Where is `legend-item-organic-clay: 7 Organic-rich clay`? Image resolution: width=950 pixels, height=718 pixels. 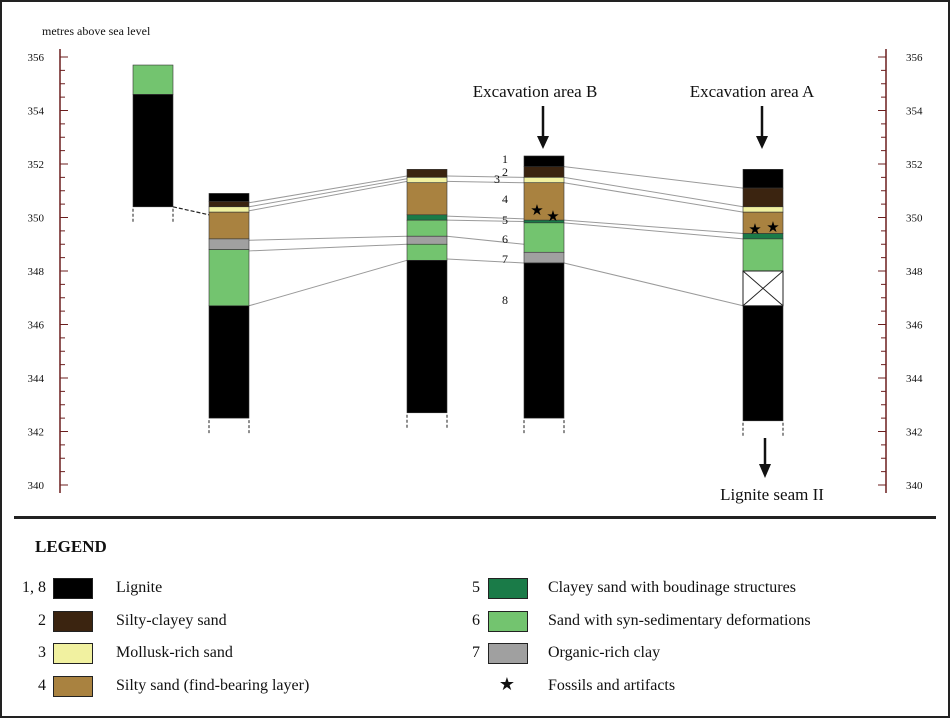
legend-item-organic-clay: 7 Organic-rich clay is located at coordinates (692, 654).